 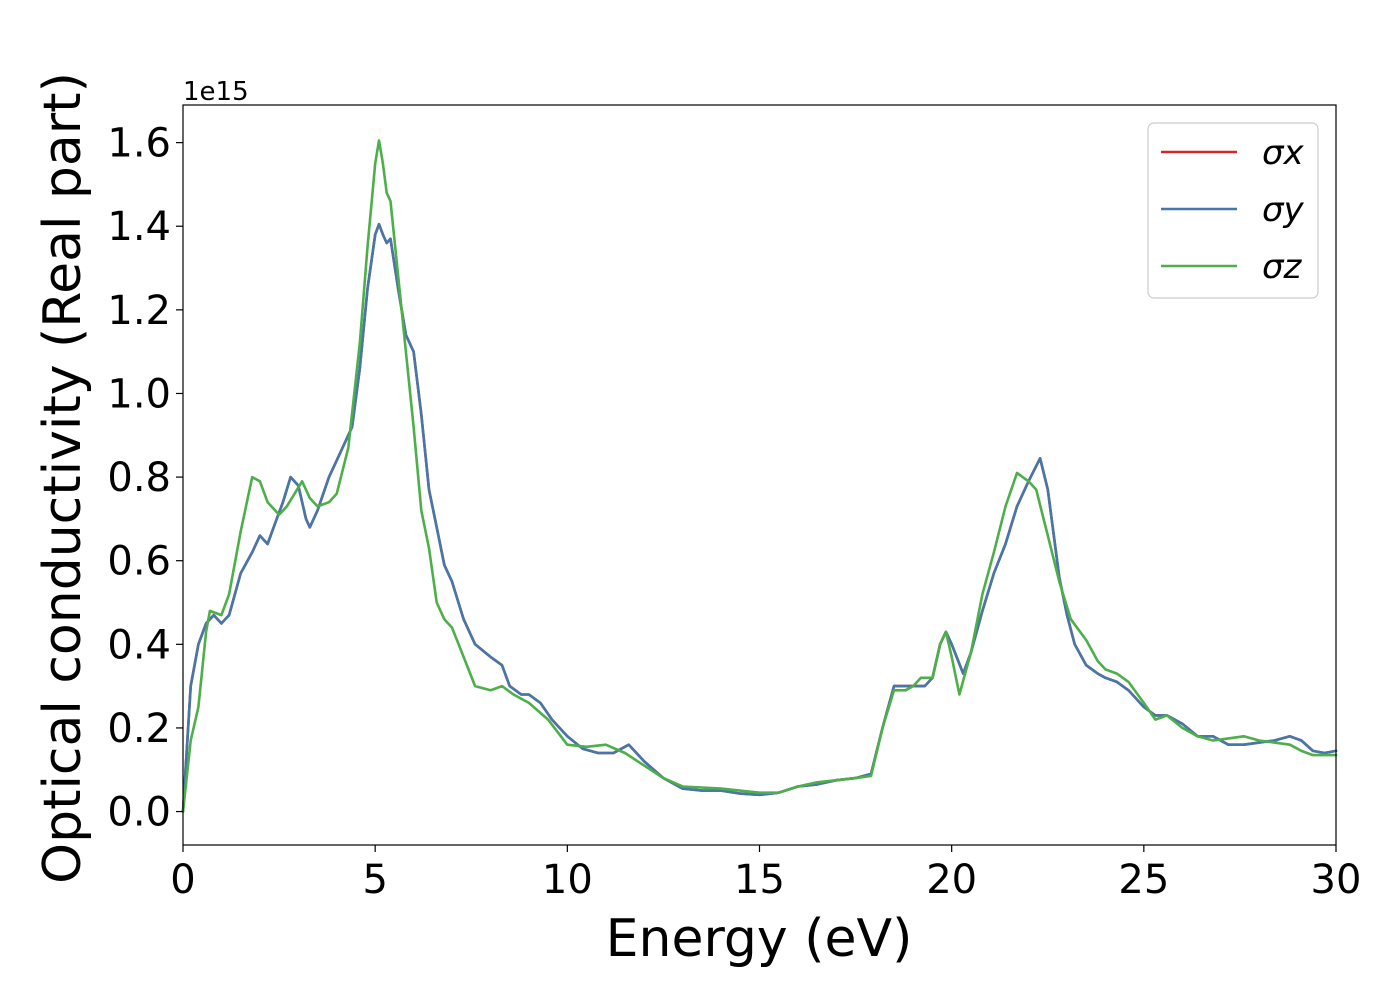 I want to click on y-tick-label: 0.2, so click(x=139, y=729).